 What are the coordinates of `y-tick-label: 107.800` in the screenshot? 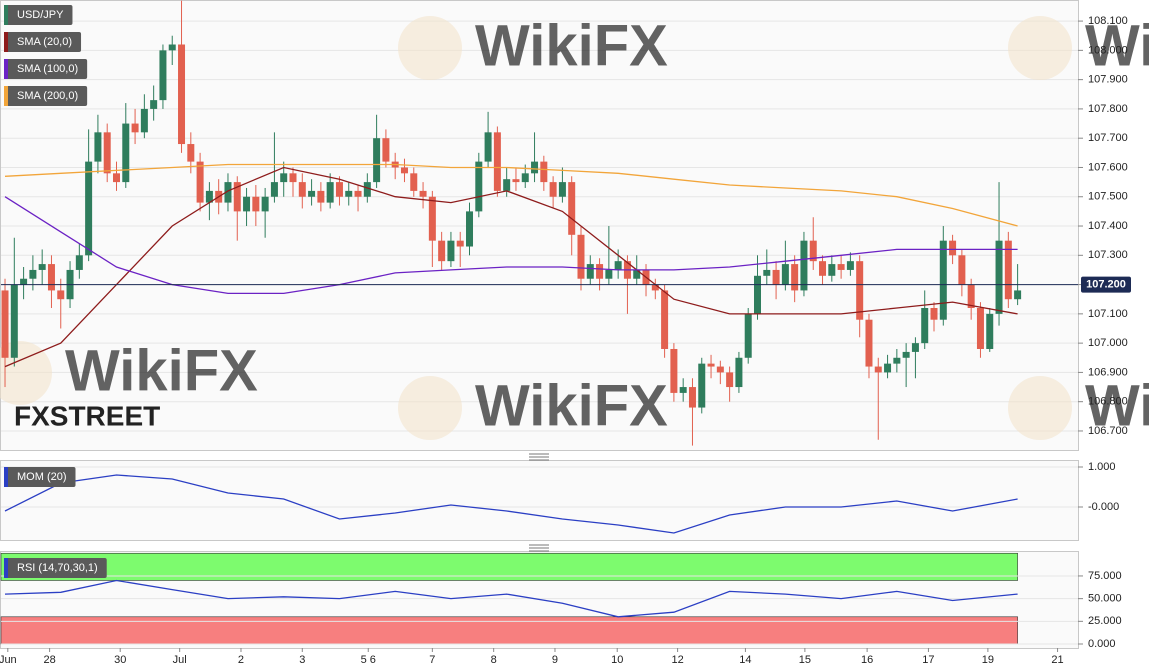 It's located at (1108, 109).